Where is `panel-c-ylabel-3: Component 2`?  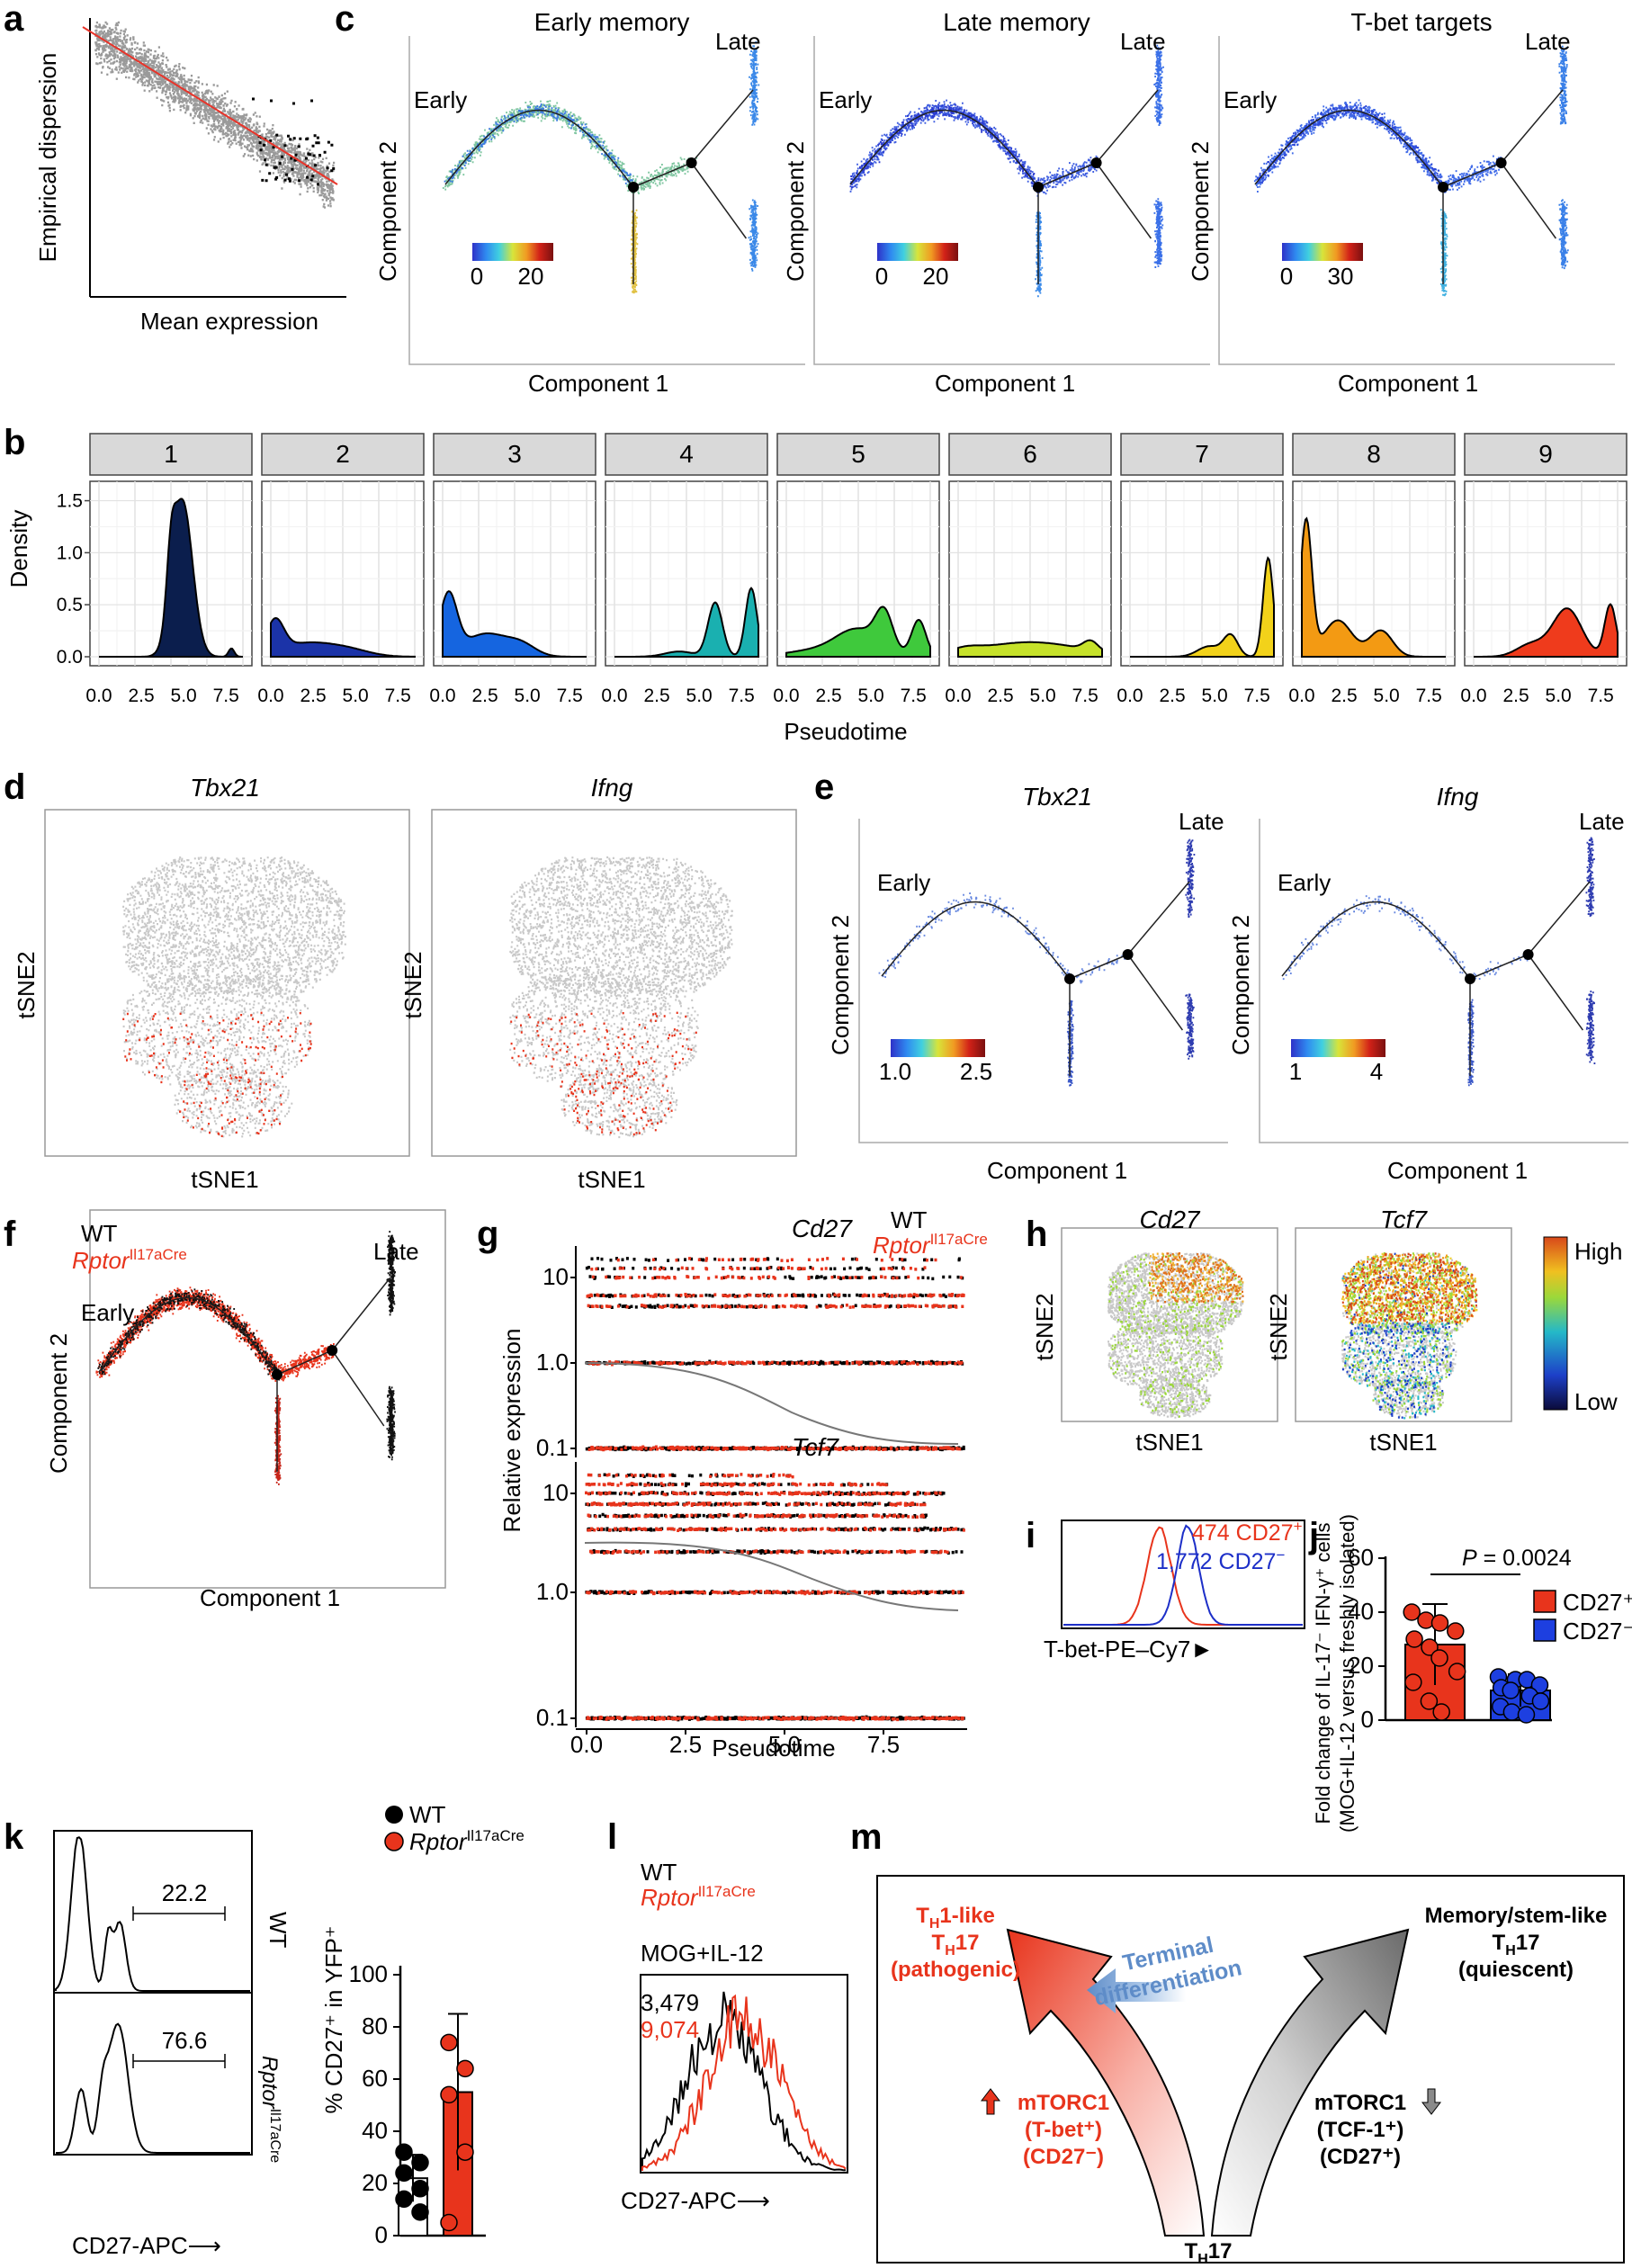
panel-c-ylabel-3: Component 2 is located at coordinates (1201, 211).